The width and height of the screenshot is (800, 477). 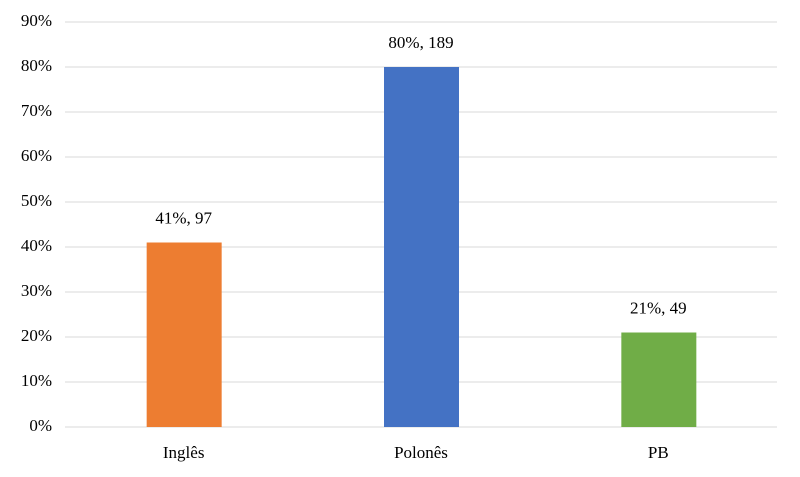 I want to click on y-tick-label: 50%, so click(x=36, y=200).